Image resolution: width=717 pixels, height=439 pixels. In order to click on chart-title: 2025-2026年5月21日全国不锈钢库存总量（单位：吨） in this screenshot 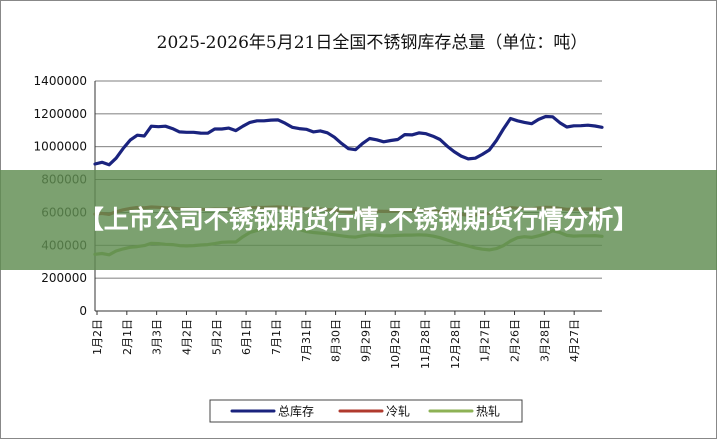, I will do `click(372, 43)`.